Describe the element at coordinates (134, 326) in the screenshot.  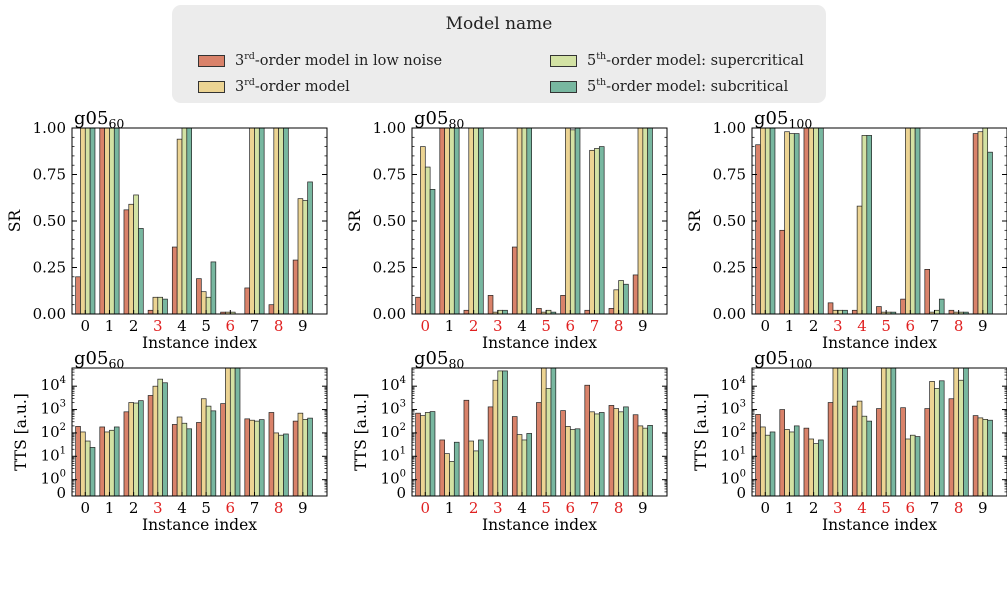
I see `x-tick-label: 2` at that location.